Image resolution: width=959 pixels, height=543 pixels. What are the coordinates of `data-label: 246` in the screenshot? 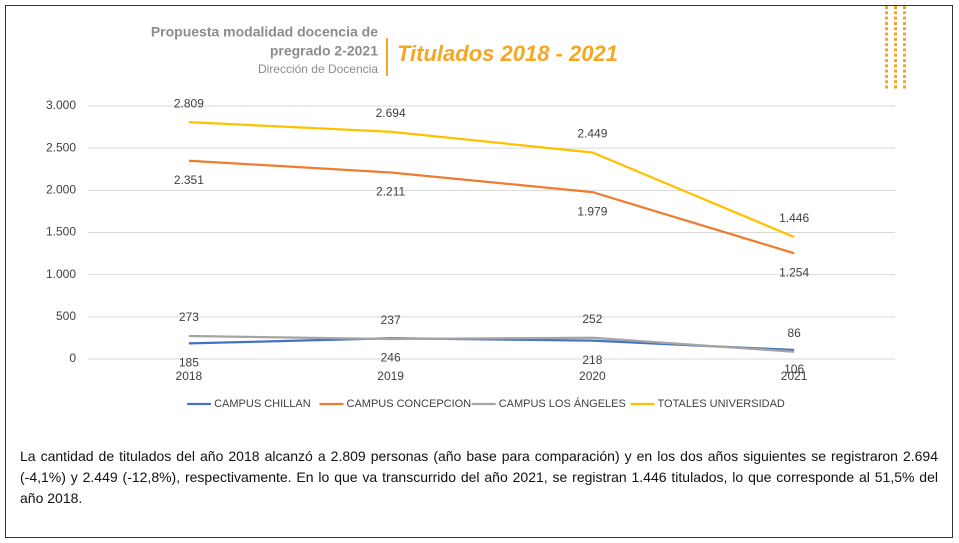 It's located at (391, 357).